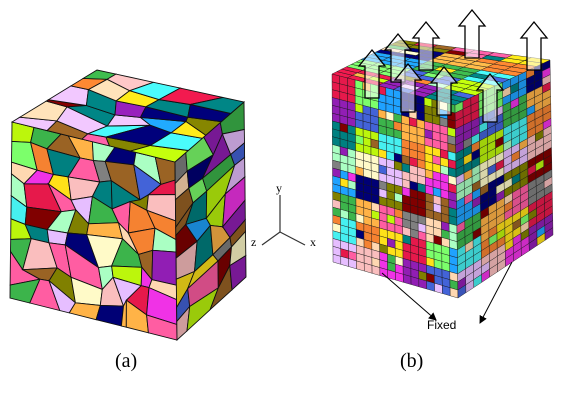 The height and width of the screenshot is (399, 570). What do you see at coordinates (549, 234) in the screenshot?
I see `voxel-cell-side` at bounding box center [549, 234].